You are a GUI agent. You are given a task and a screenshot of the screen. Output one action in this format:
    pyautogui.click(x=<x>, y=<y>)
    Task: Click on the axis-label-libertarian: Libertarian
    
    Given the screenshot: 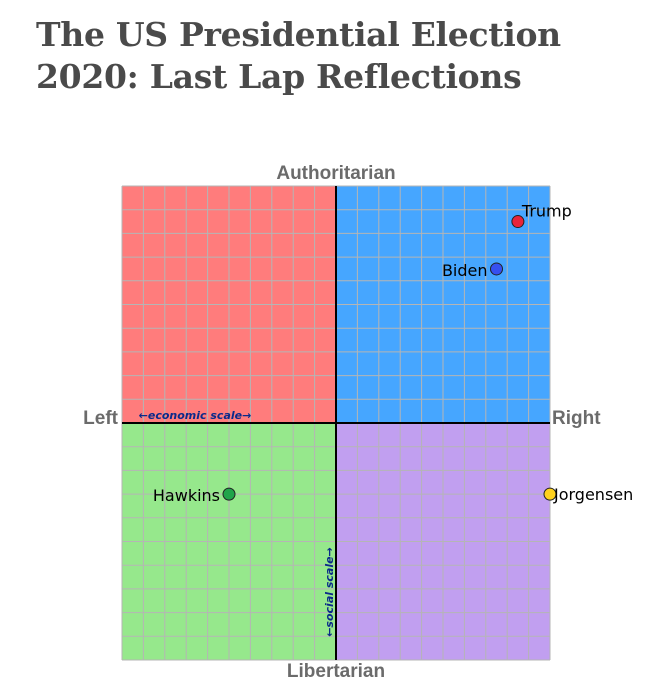 What is the action you would take?
    pyautogui.click(x=336, y=671)
    